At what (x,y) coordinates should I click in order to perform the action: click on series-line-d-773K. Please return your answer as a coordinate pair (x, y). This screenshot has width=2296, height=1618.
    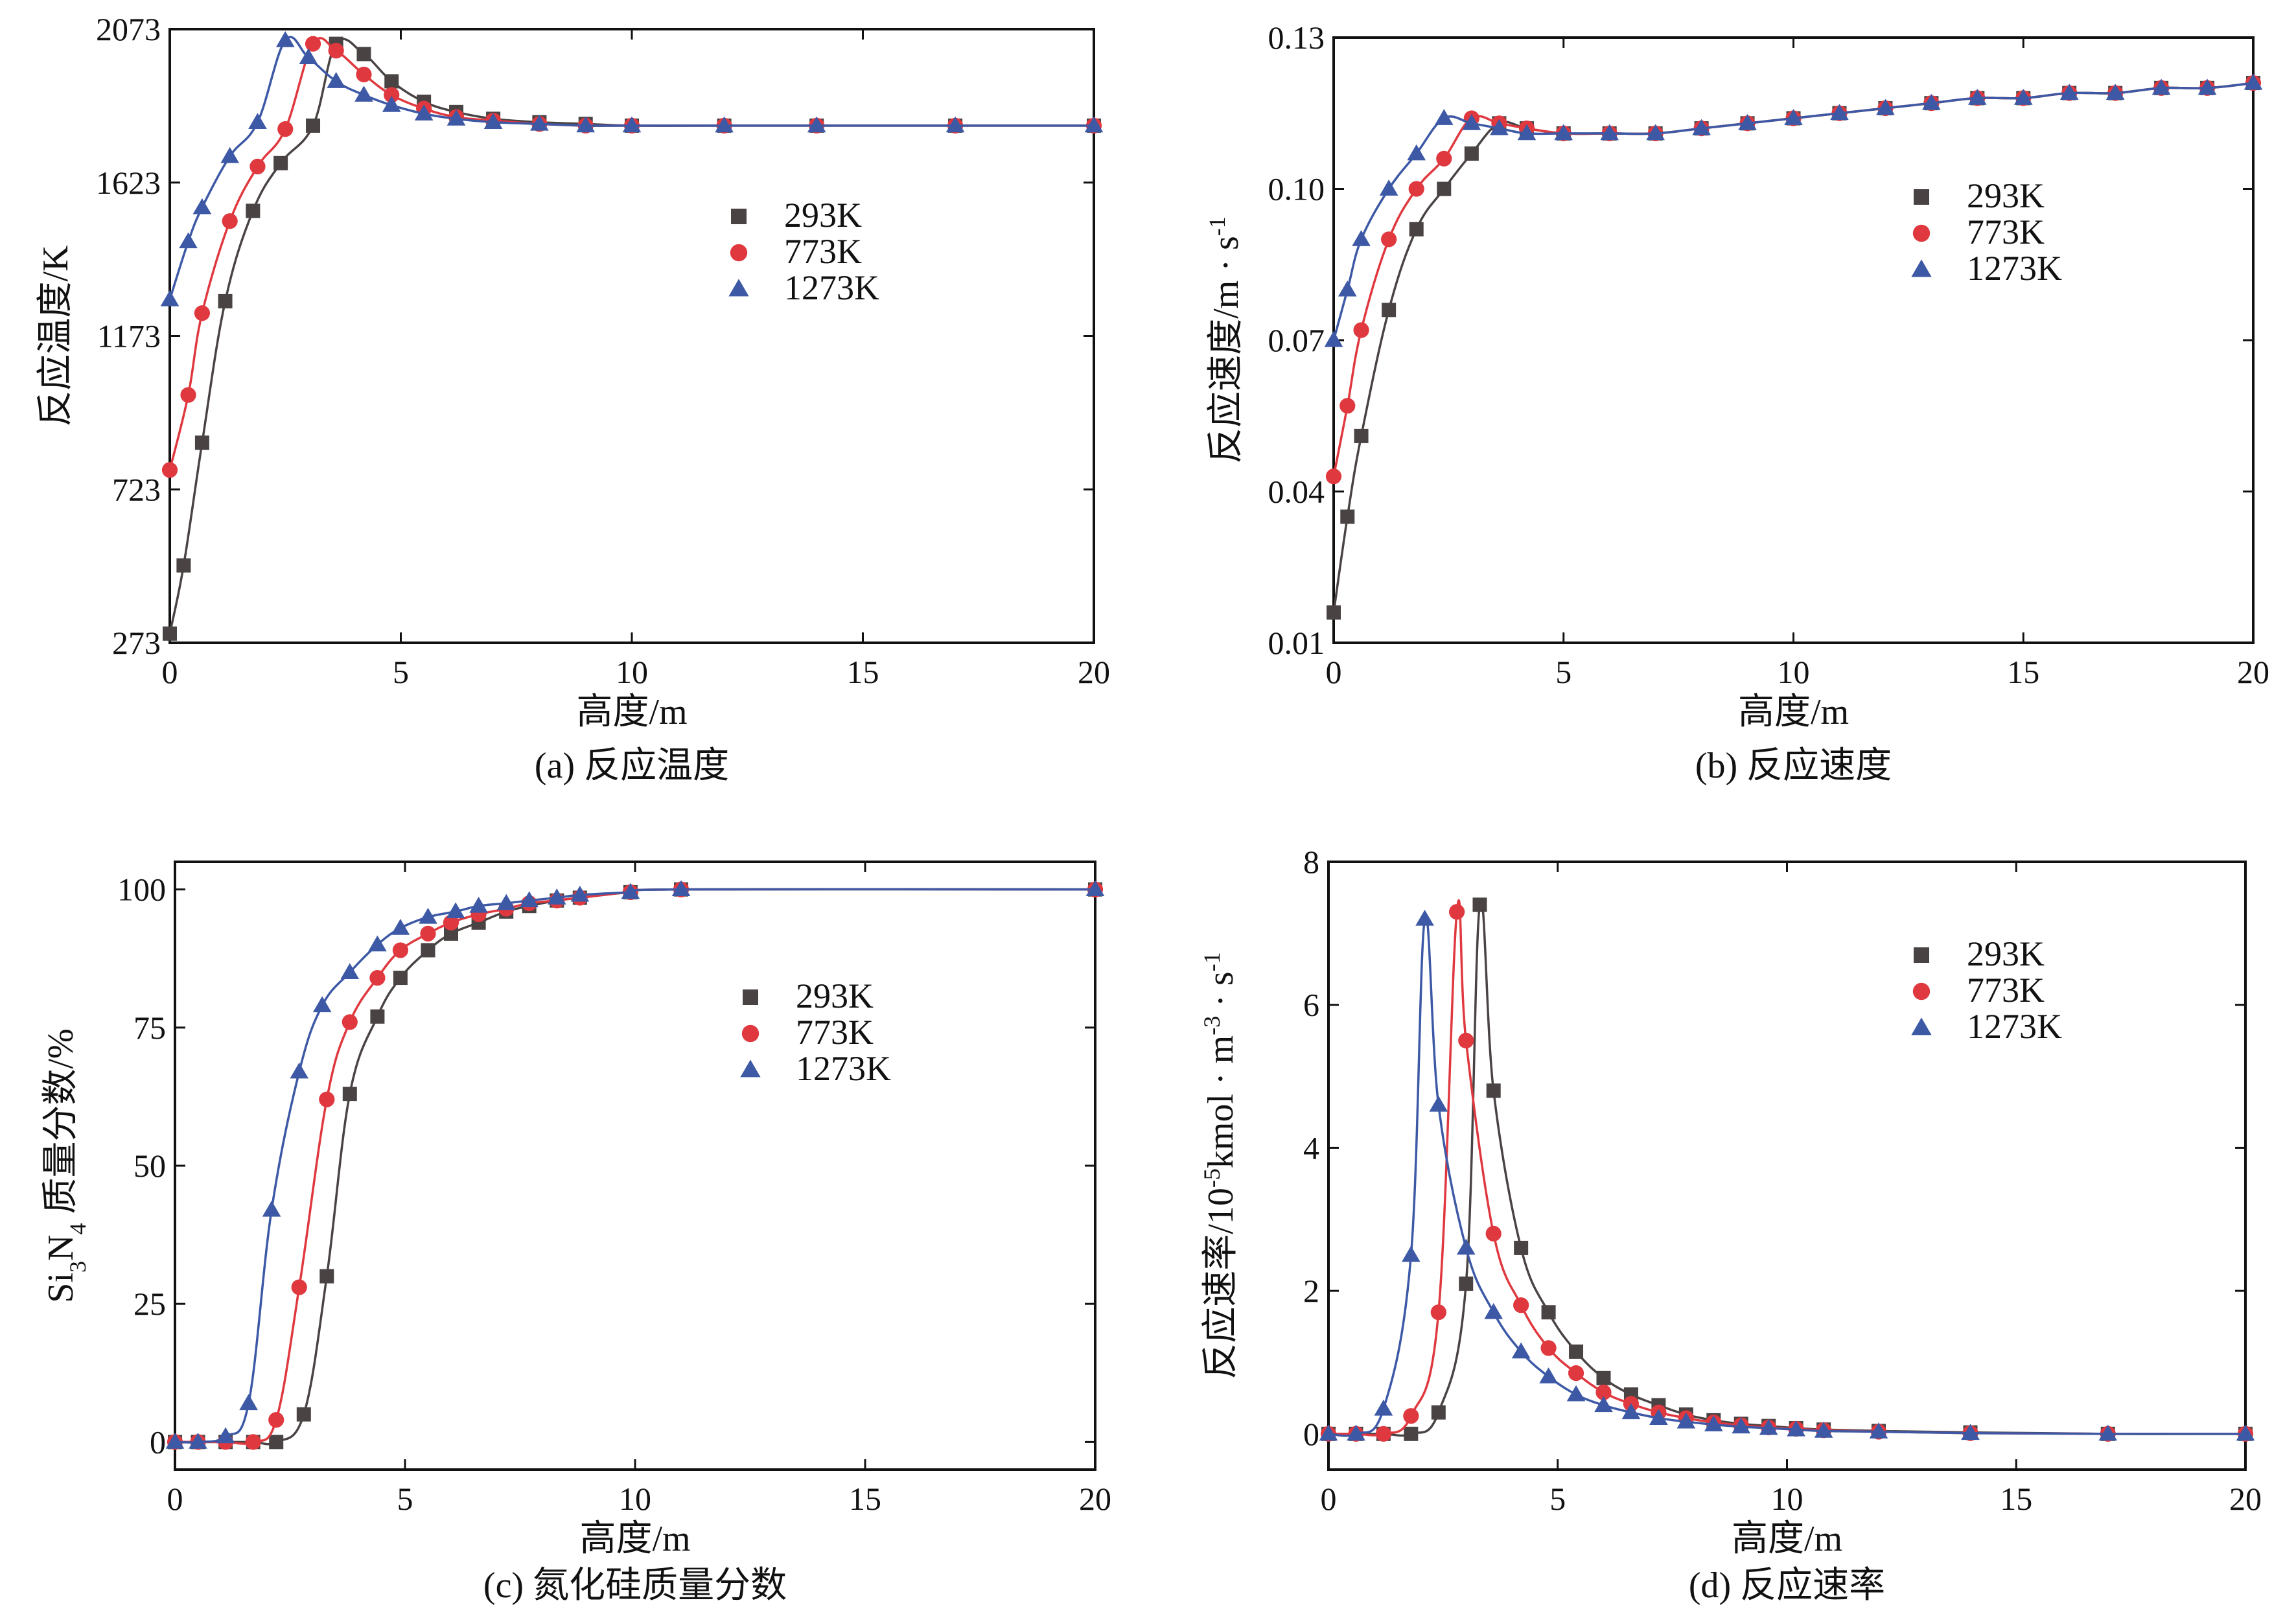
    Looking at the image, I should click on (1787, 1168).